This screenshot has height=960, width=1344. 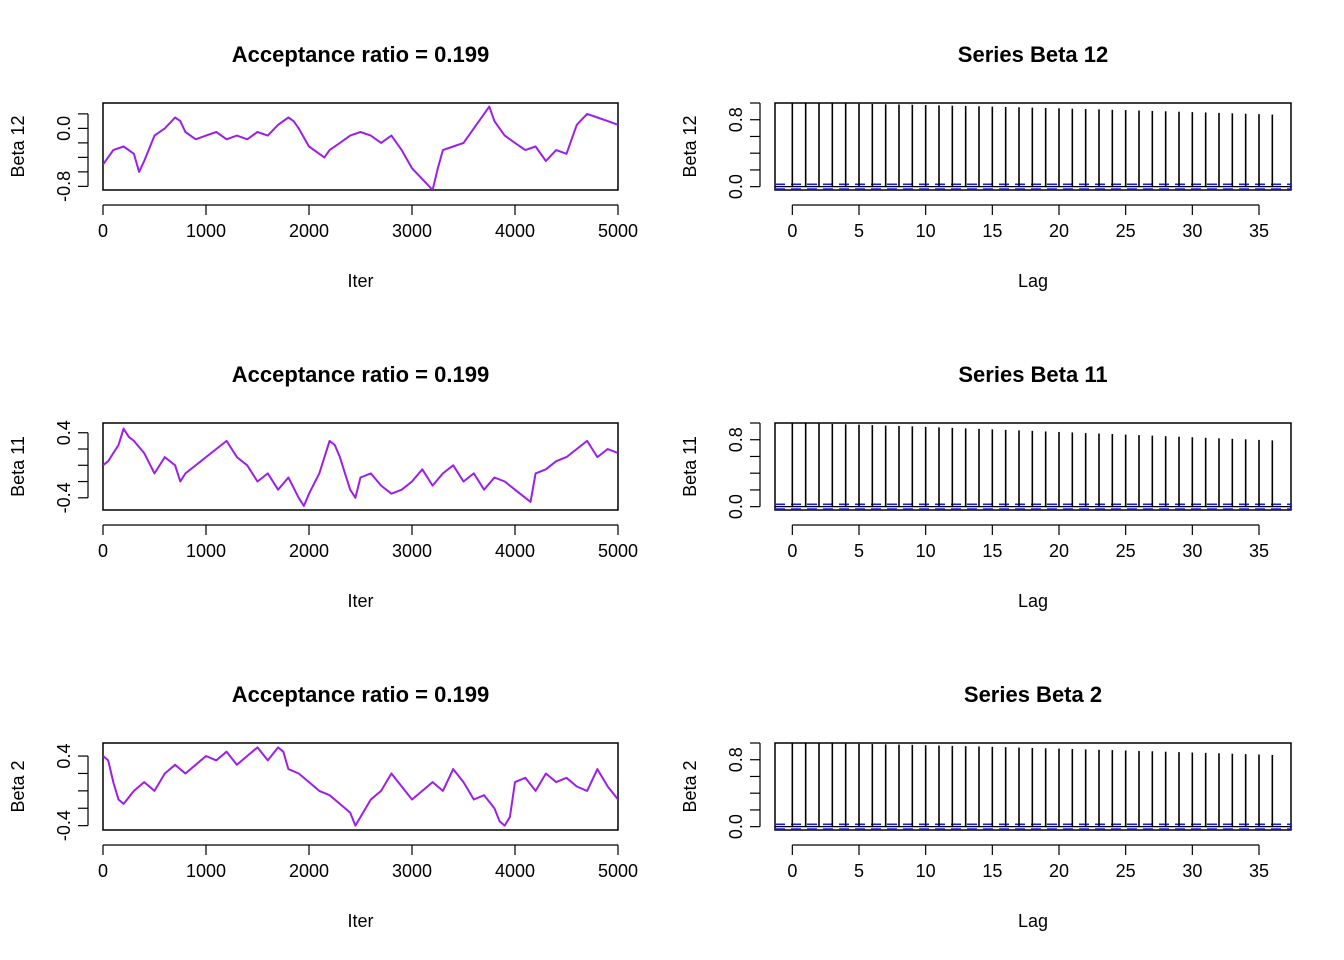 What do you see at coordinates (1032, 374) in the screenshot?
I see `chart-title: Series Beta 11` at bounding box center [1032, 374].